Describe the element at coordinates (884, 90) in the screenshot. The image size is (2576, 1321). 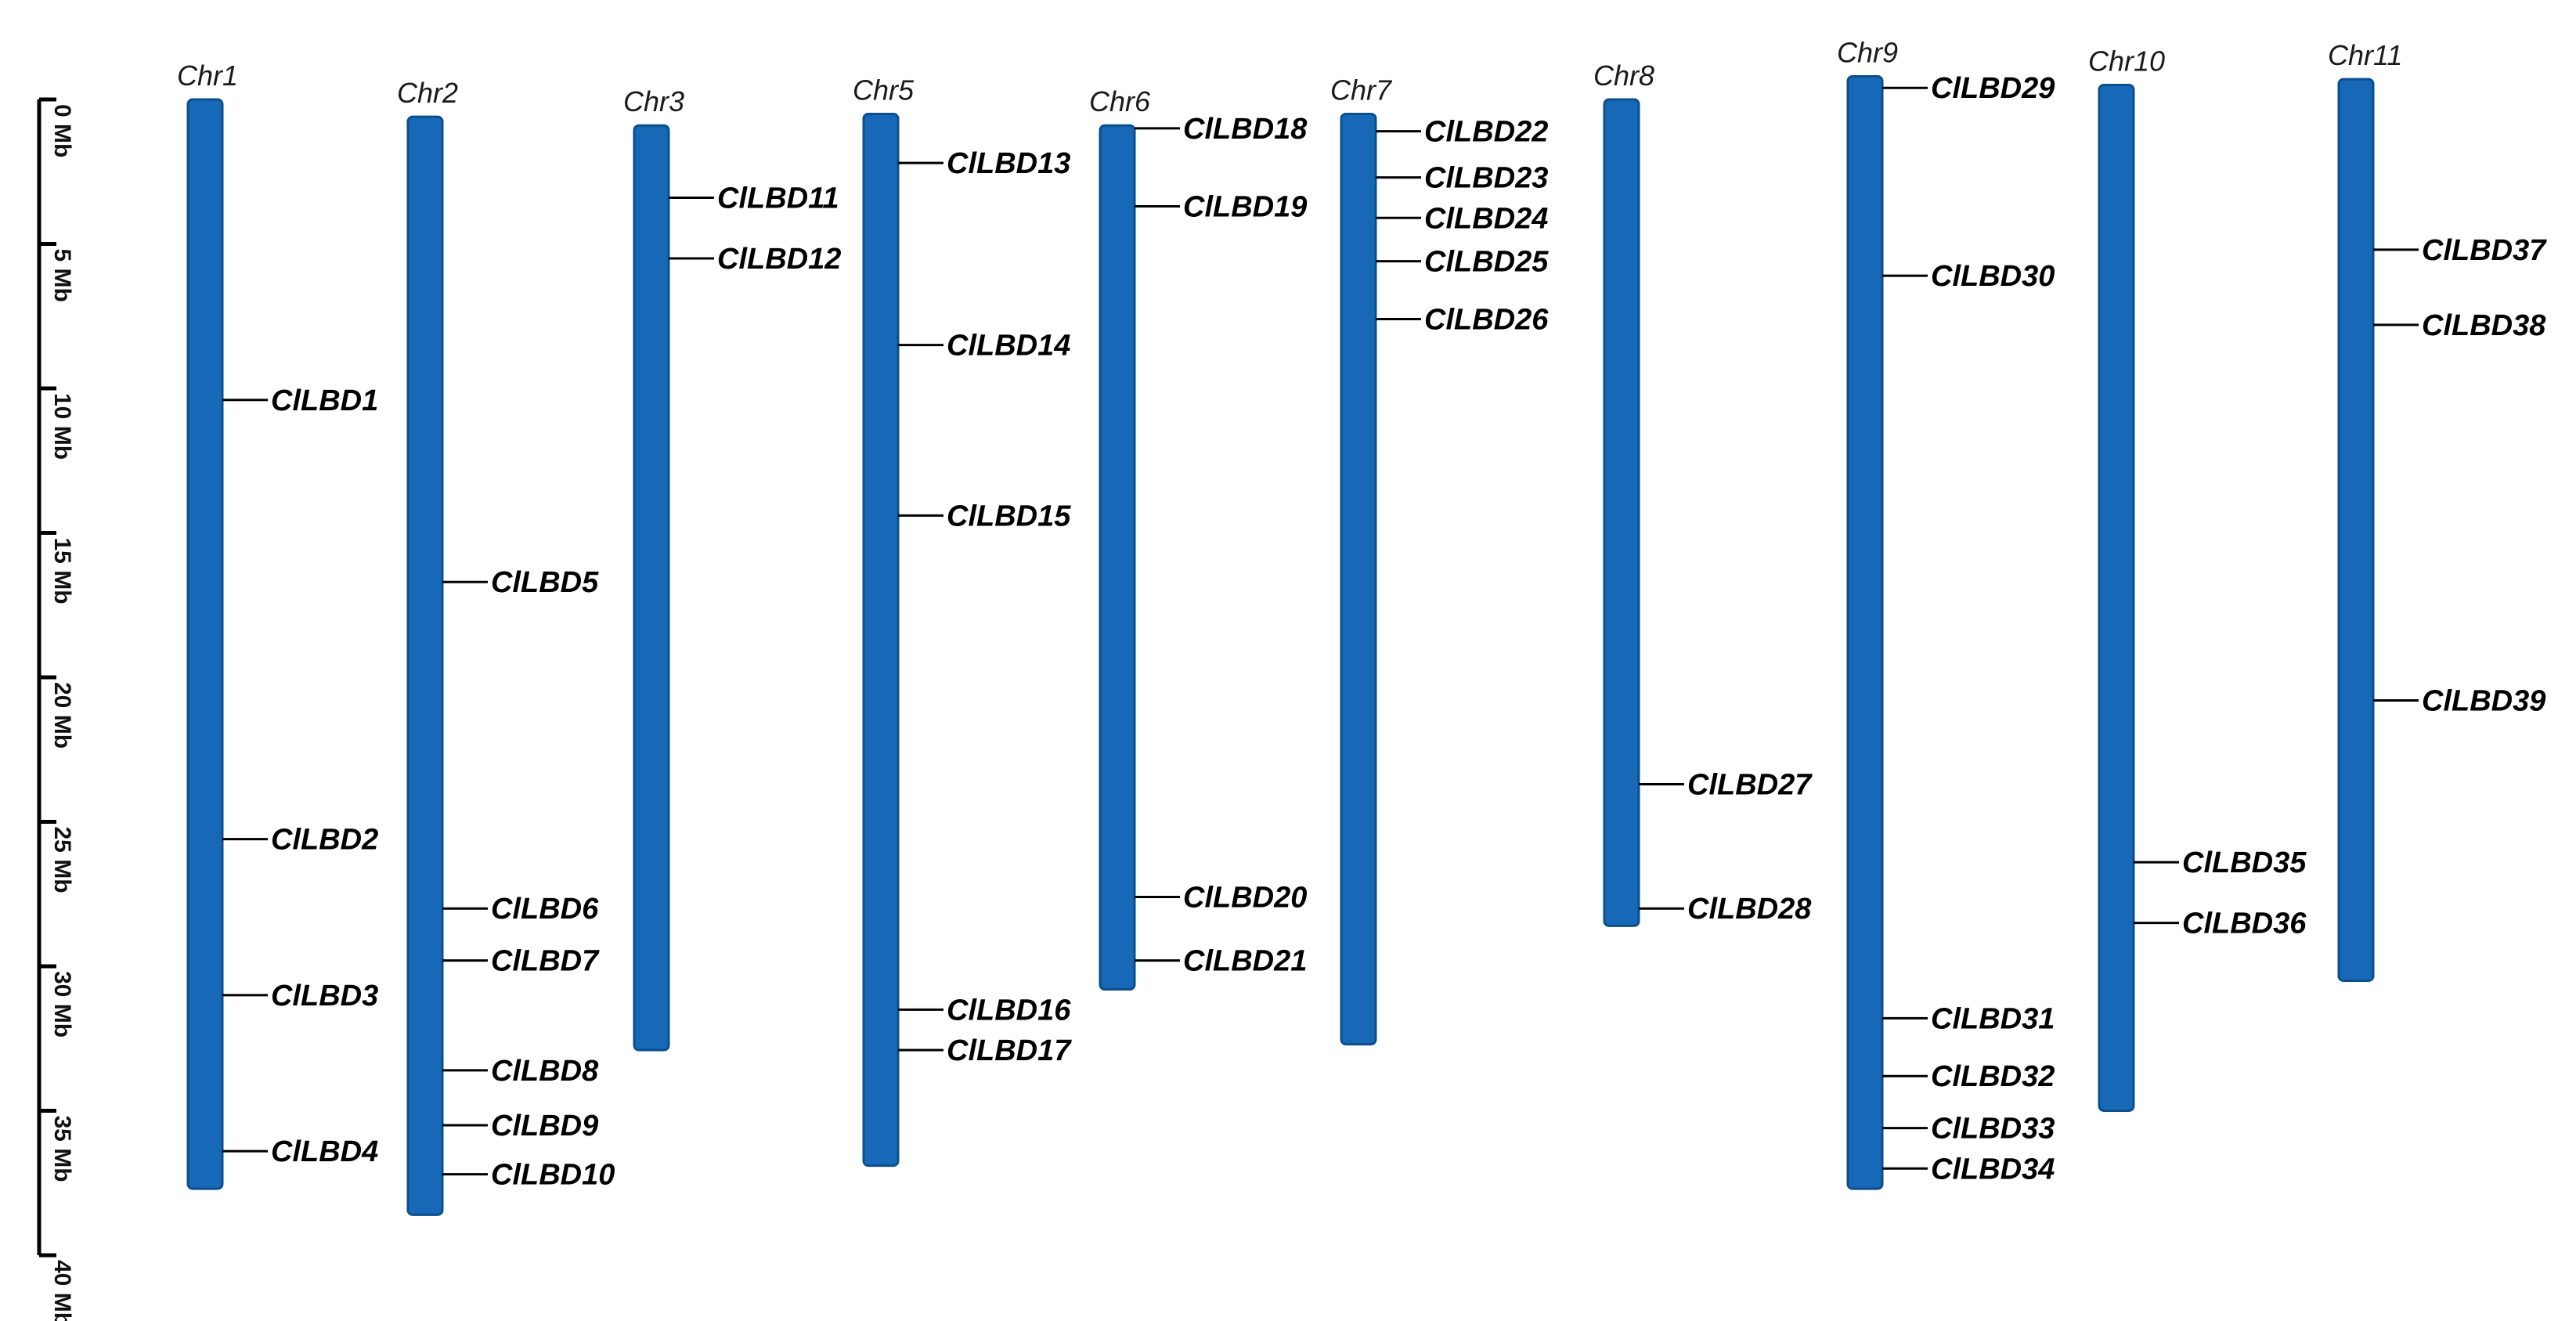
I see `chromosome-title: Chr5` at that location.